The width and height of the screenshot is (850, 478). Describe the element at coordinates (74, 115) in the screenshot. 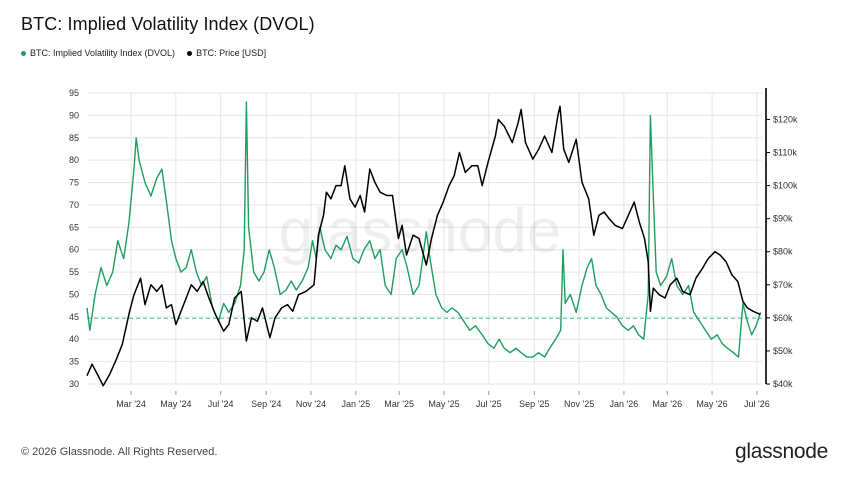

I see `y-left-tick-label: 90` at that location.